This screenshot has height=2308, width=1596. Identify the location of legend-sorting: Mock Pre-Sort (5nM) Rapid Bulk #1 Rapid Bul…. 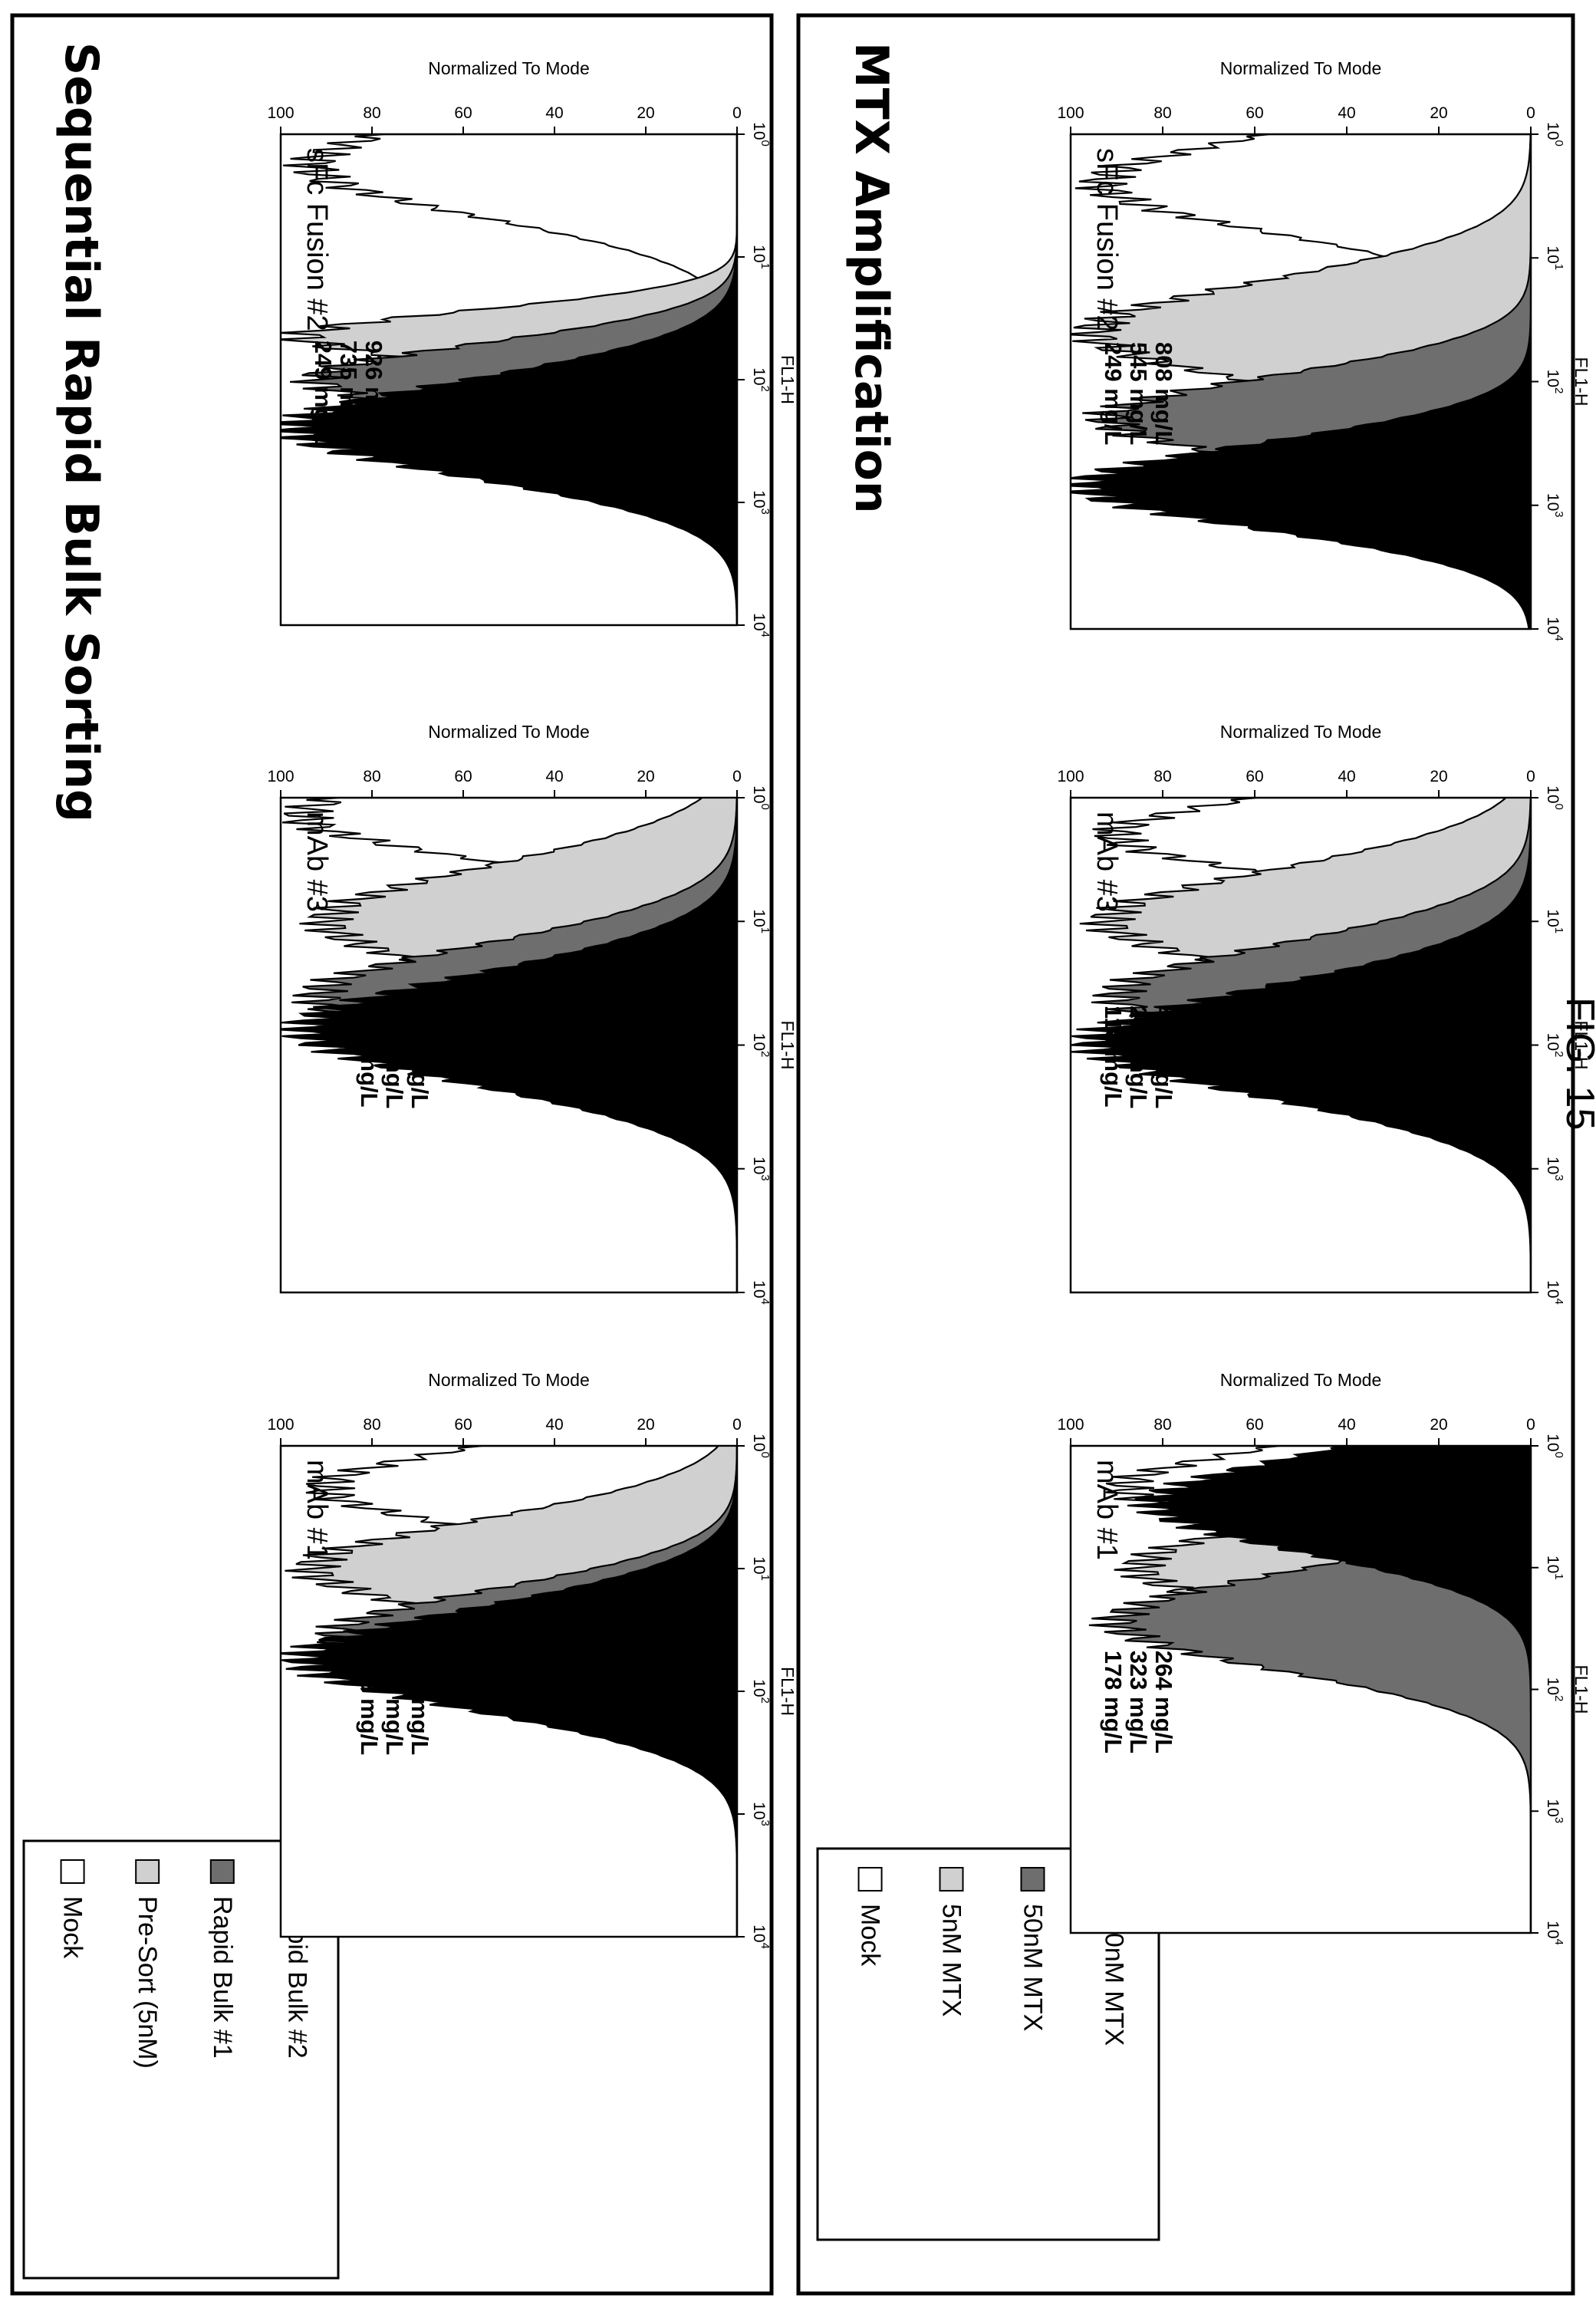
(181, 2059).